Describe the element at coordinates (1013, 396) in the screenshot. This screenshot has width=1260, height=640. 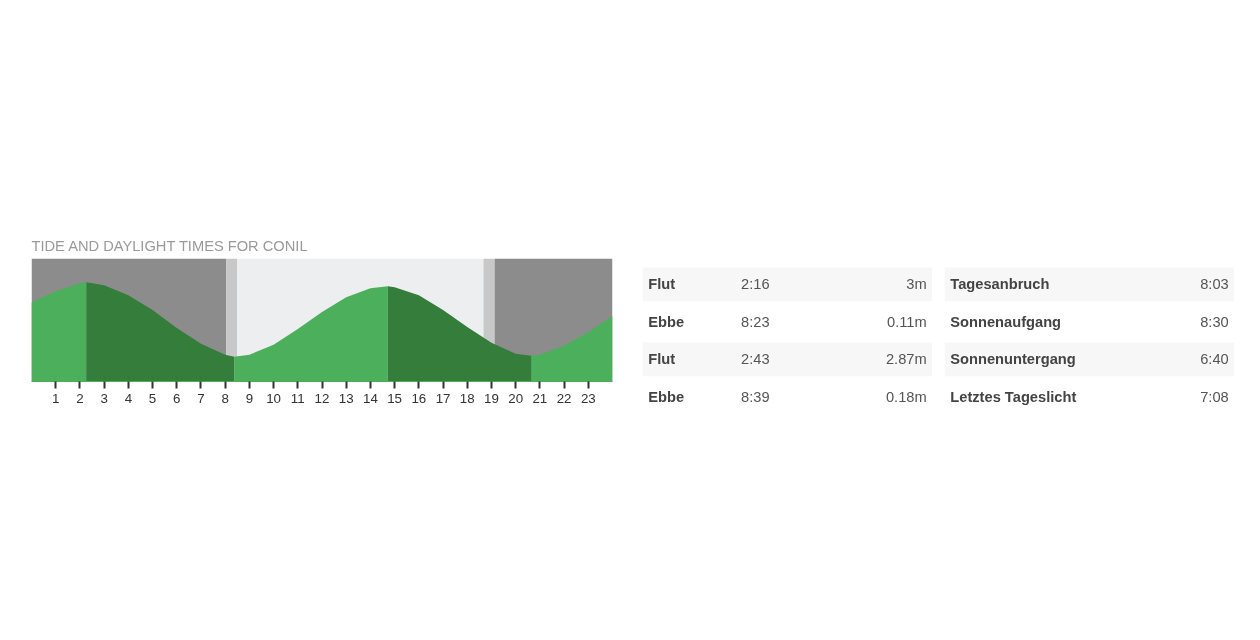
I see `category-label: Letztes Tageslicht` at that location.